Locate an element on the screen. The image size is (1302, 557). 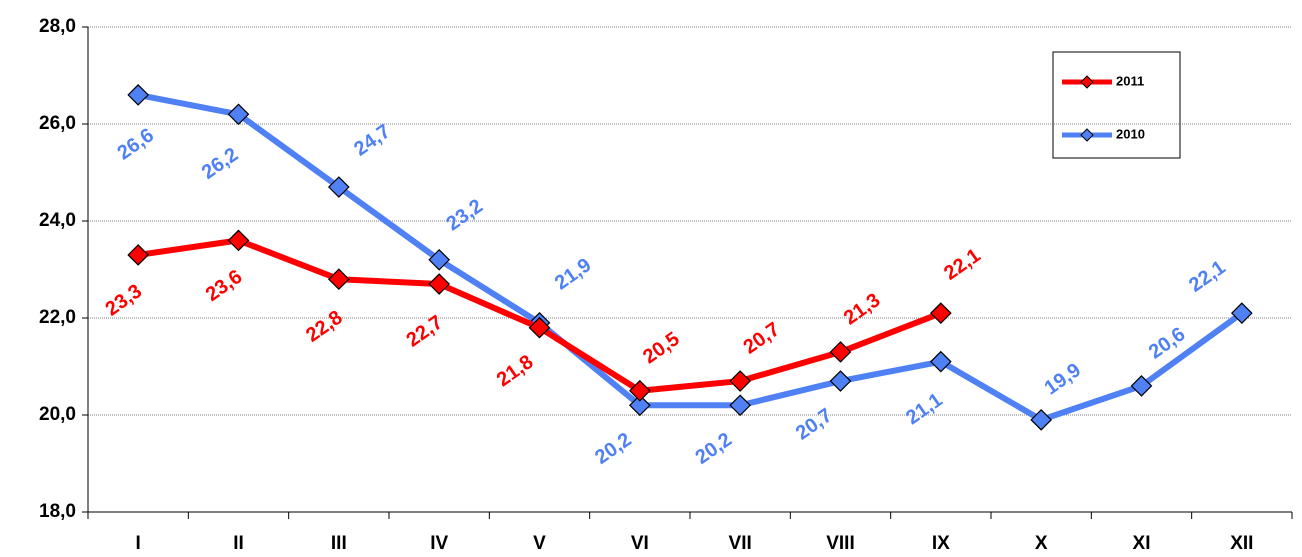
x-tick-label: X is located at coordinates (1041, 543).